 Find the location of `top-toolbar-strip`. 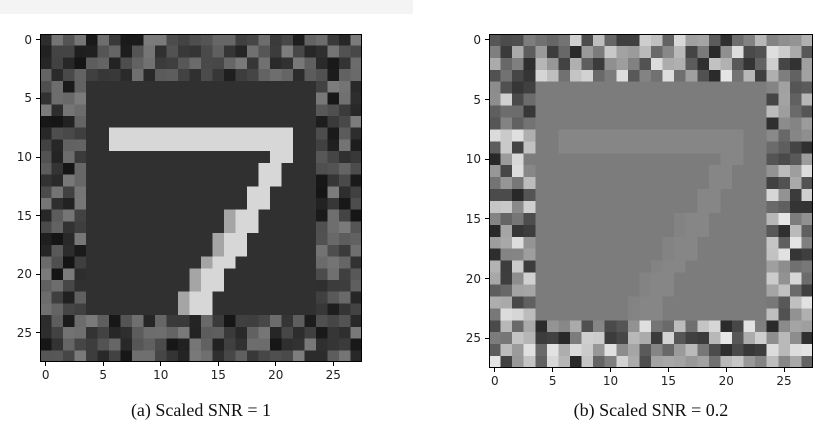

top-toolbar-strip is located at coordinates (206, 7).